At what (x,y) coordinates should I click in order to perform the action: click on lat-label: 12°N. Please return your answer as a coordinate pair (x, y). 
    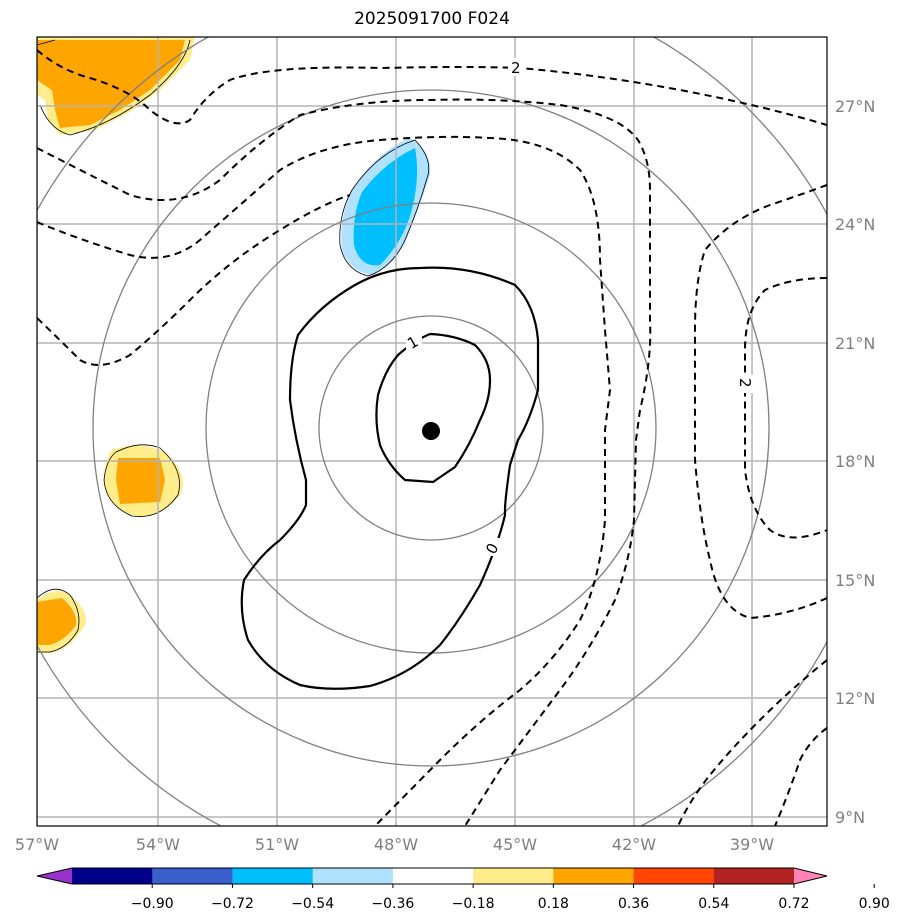
    Looking at the image, I should click on (855, 698).